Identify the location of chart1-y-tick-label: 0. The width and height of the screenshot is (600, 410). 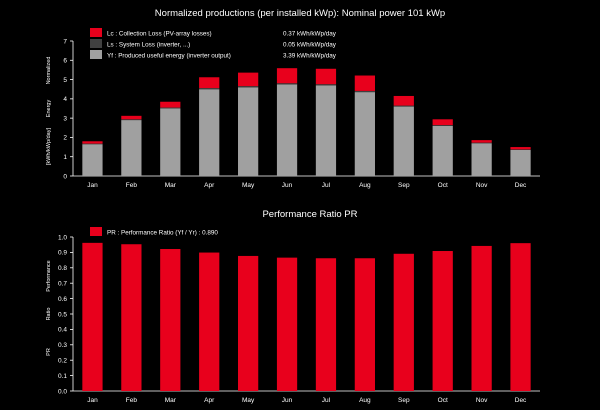
(65, 176).